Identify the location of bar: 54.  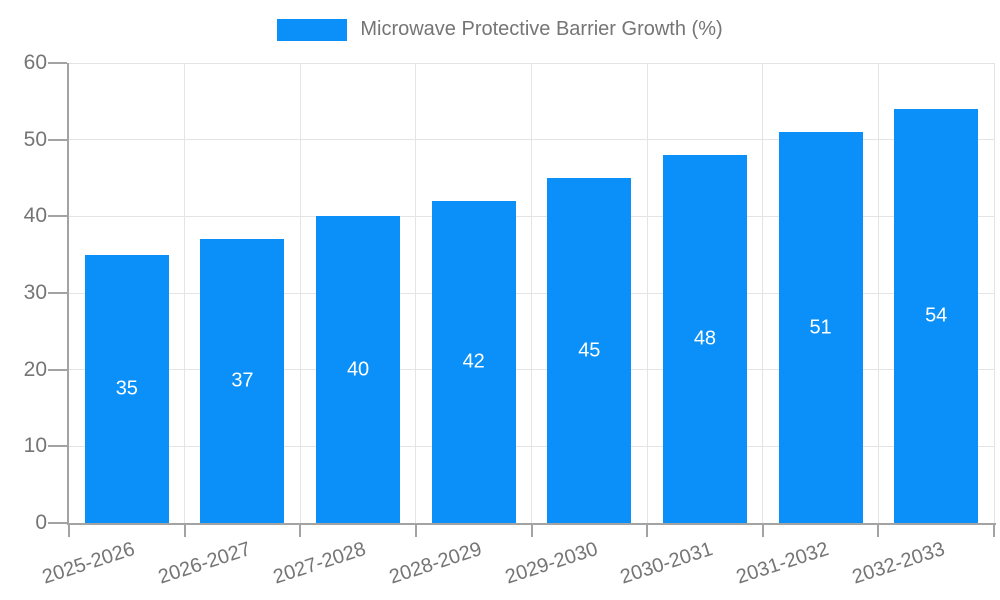
(936, 316).